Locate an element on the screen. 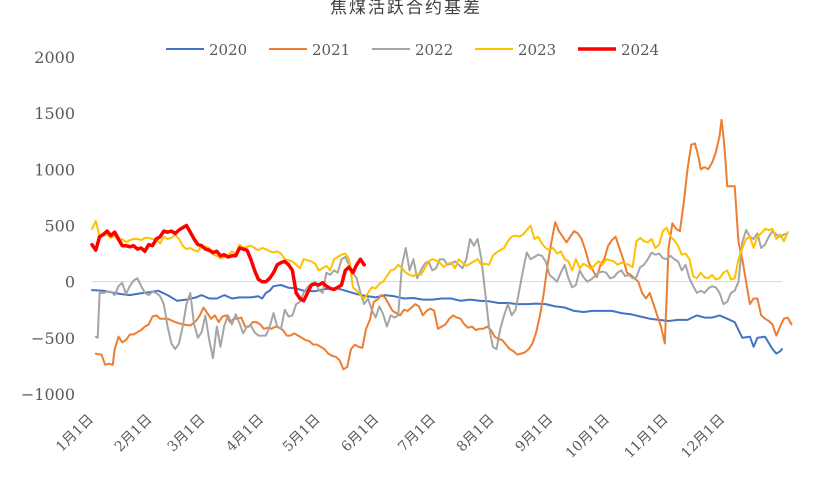  x-tick-label: 6月1日 is located at coordinates (361, 434).